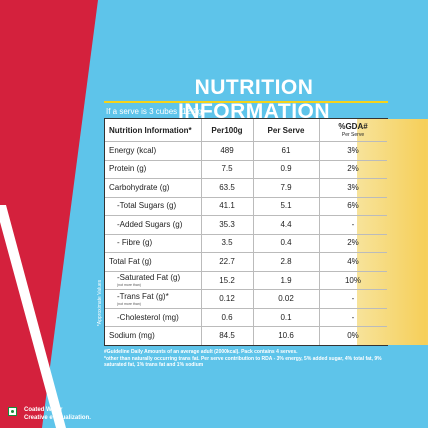  What do you see at coordinates (286, 336) in the screenshot?
I see `cell-value: 10.6` at bounding box center [286, 336].